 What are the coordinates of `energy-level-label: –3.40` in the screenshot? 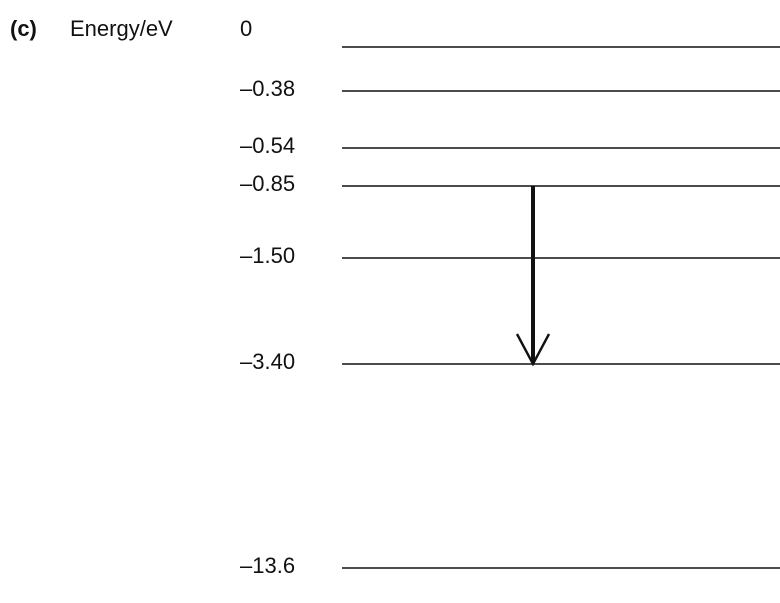 It's located at (268, 361).